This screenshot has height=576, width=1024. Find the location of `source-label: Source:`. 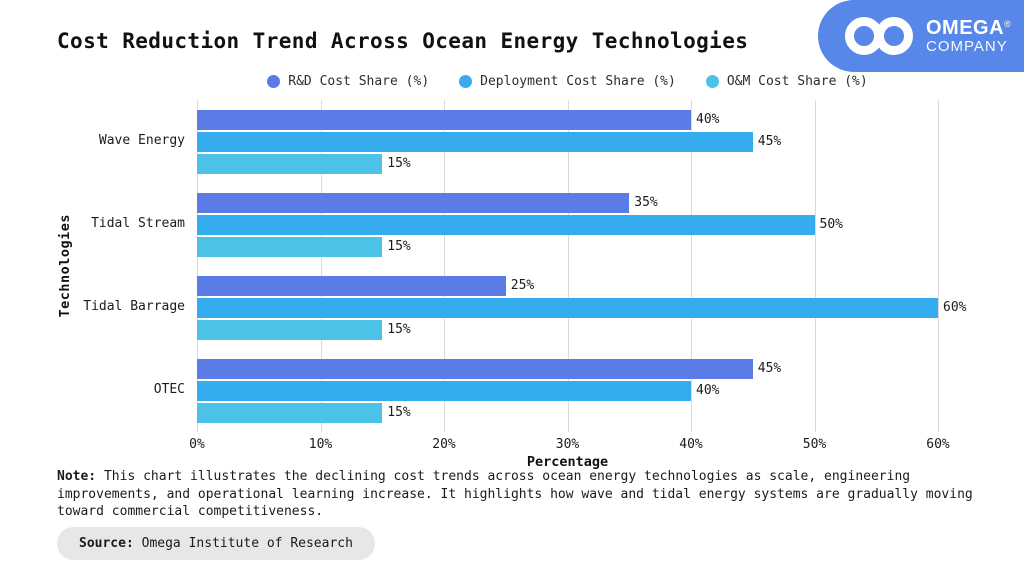

source-label: Source: is located at coordinates (106, 543).